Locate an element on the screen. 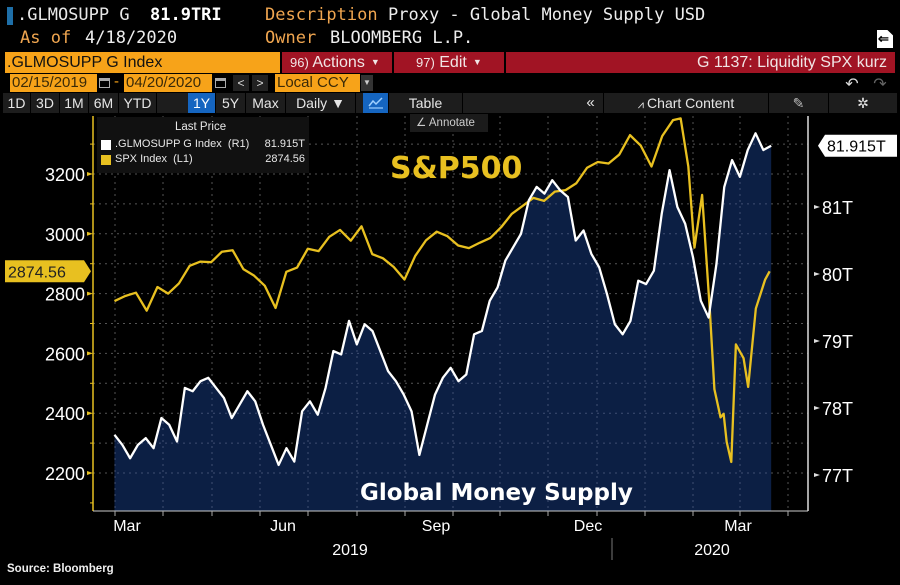  right-tick-label: 81T is located at coordinates (837, 208).